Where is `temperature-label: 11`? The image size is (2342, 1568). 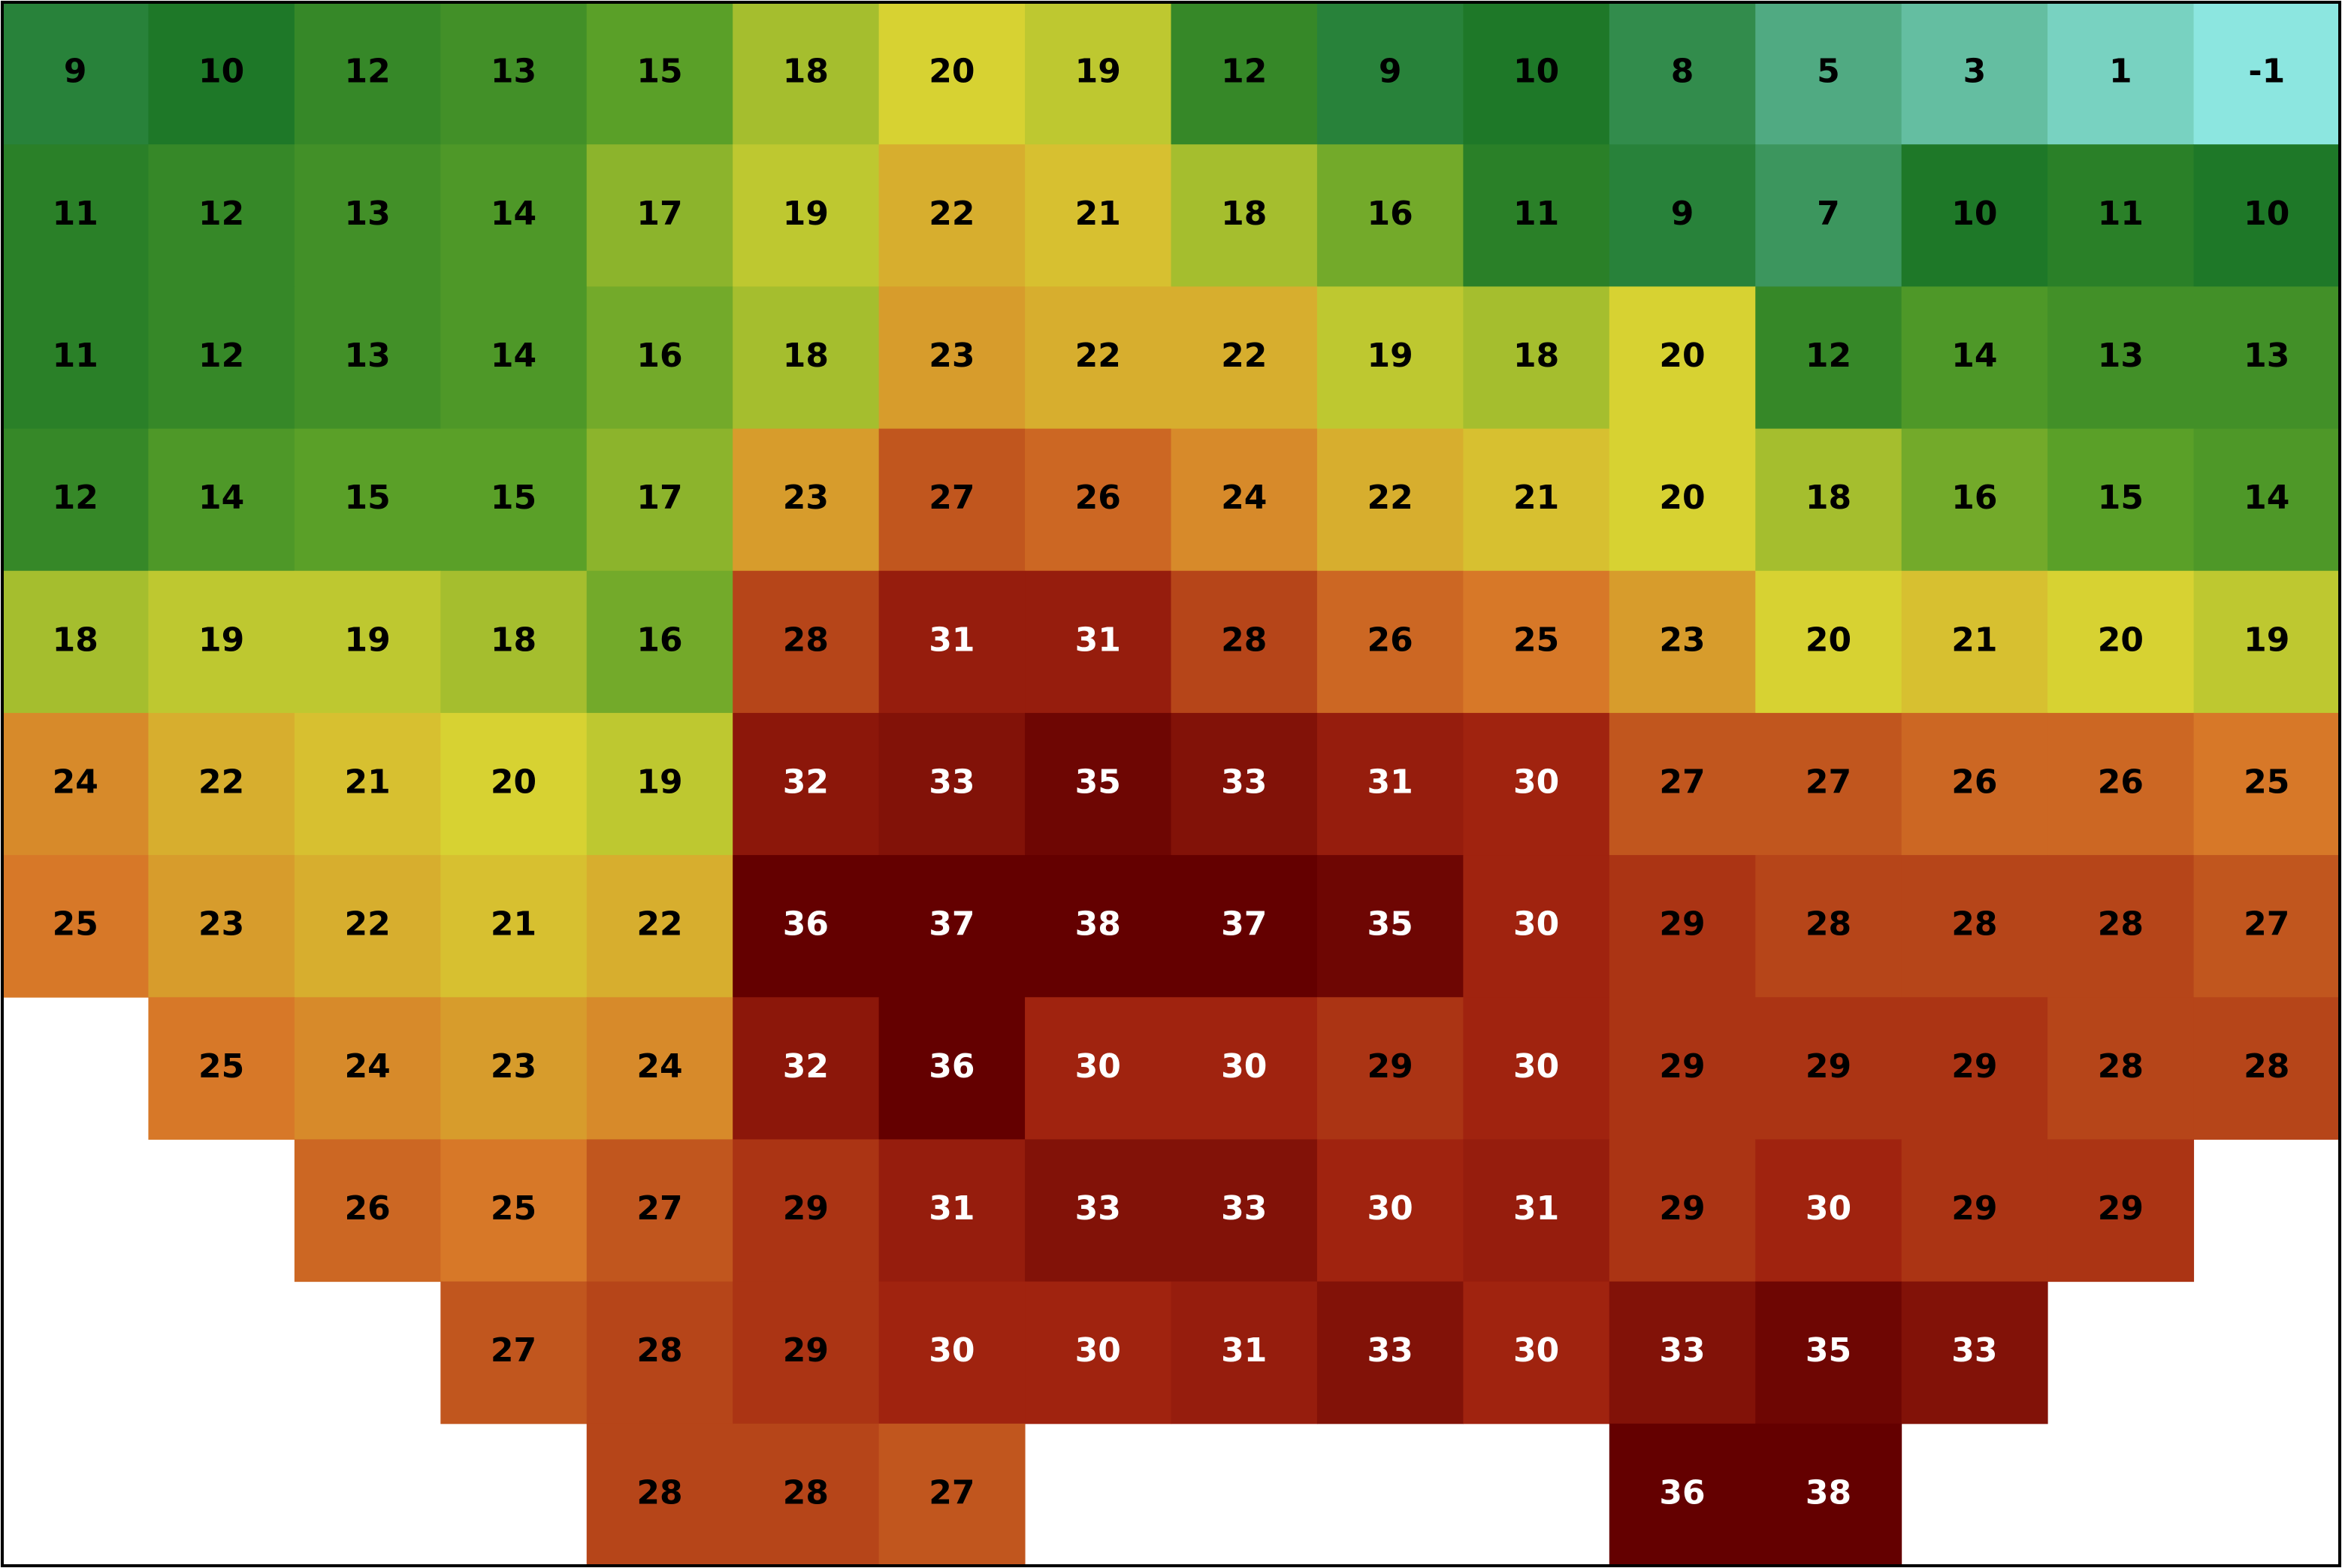 temperature-label: 11 is located at coordinates (75, 214).